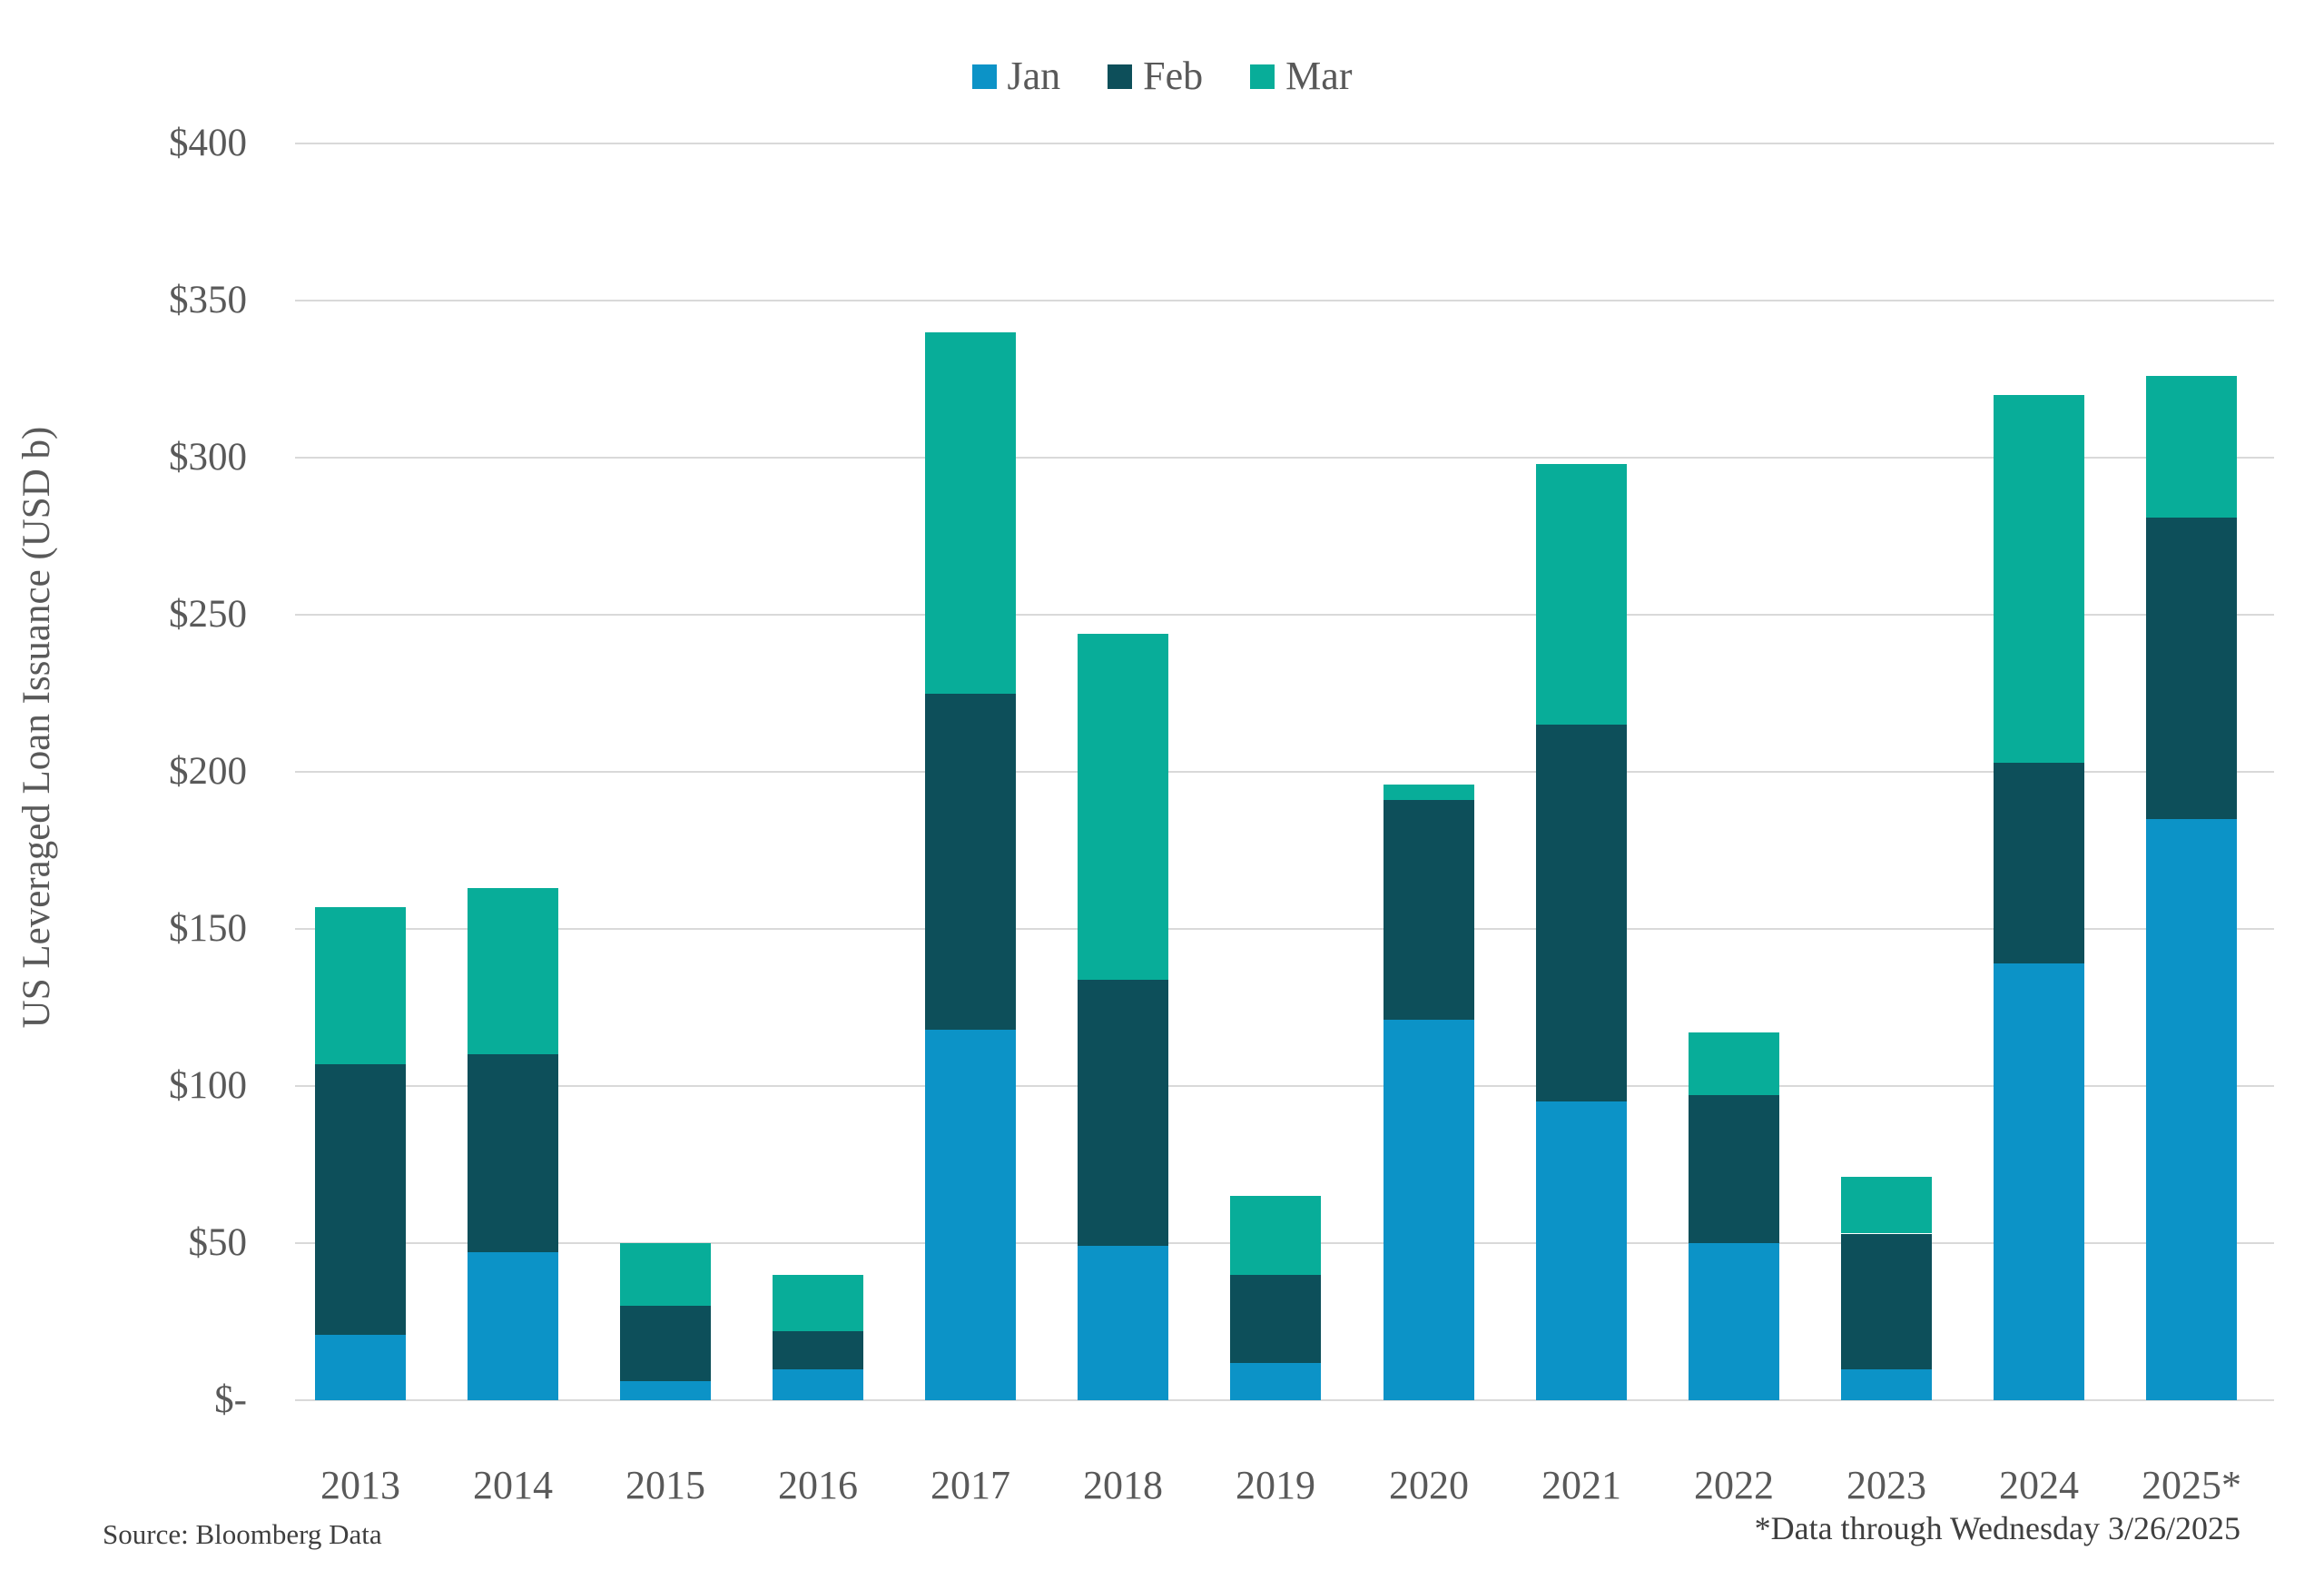  I want to click on bar-segment-2013-jan, so click(360, 1367).